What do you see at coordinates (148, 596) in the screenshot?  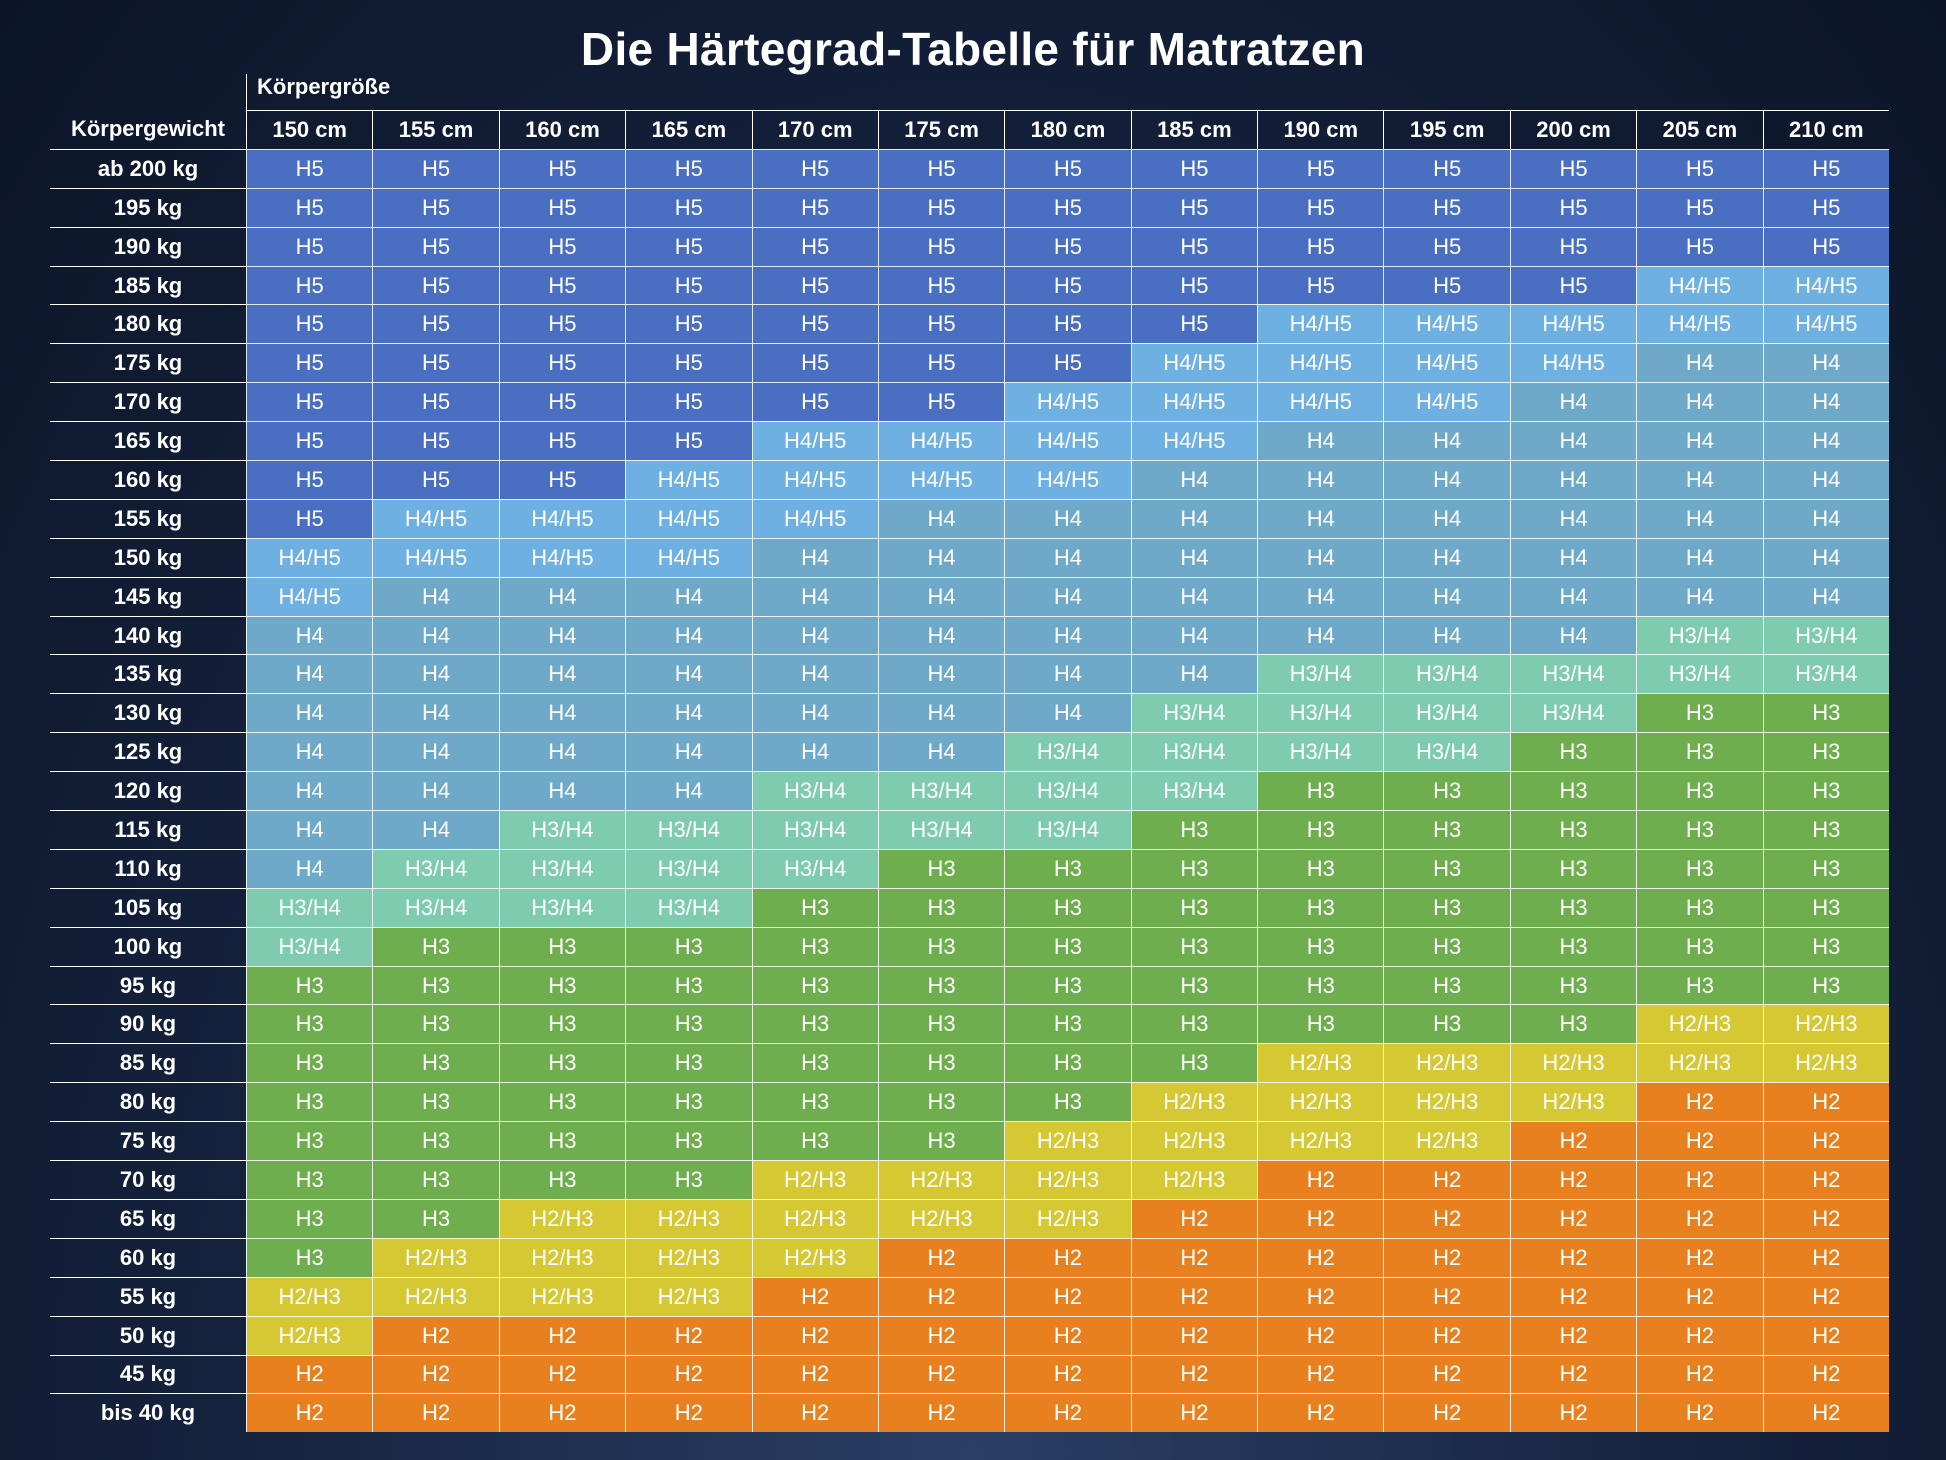 I see `row-label: 145 kg` at bounding box center [148, 596].